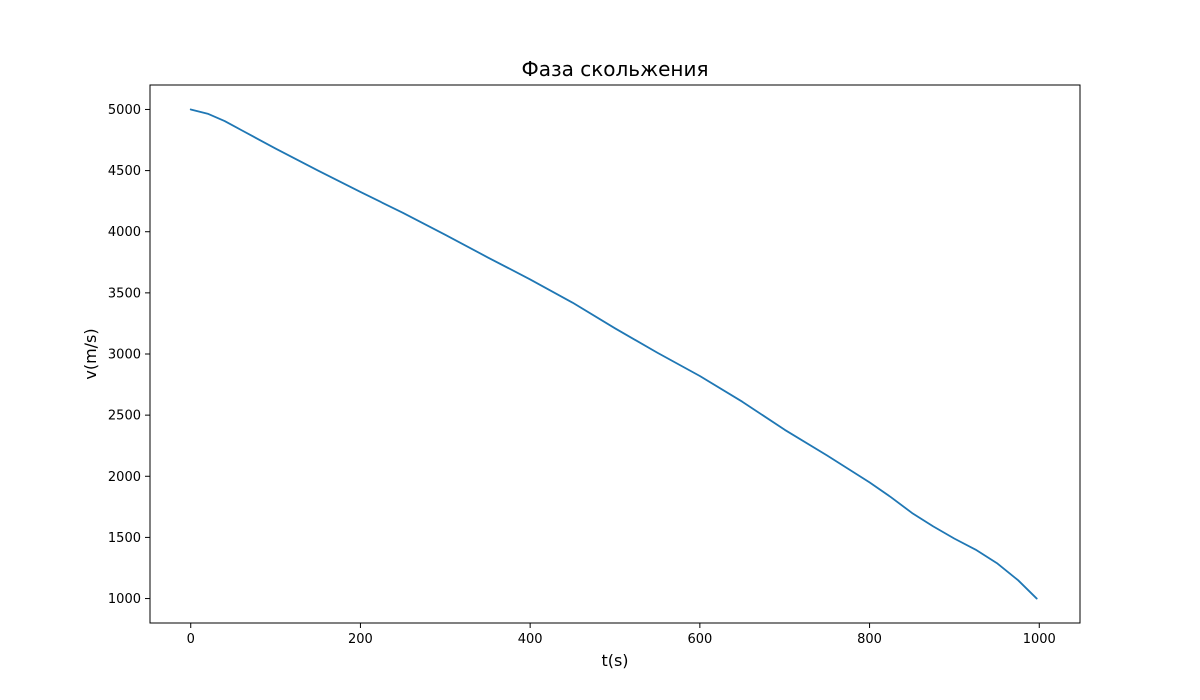 This screenshot has height=700, width=1200. I want to click on y-tick-label: 1000, so click(124, 599).